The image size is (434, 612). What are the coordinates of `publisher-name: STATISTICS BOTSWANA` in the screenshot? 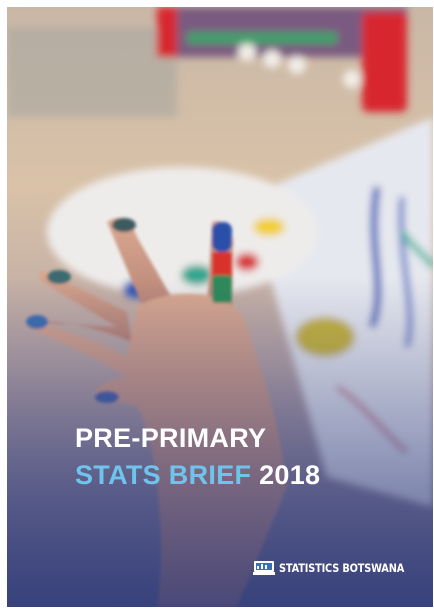 It's located at (342, 568).